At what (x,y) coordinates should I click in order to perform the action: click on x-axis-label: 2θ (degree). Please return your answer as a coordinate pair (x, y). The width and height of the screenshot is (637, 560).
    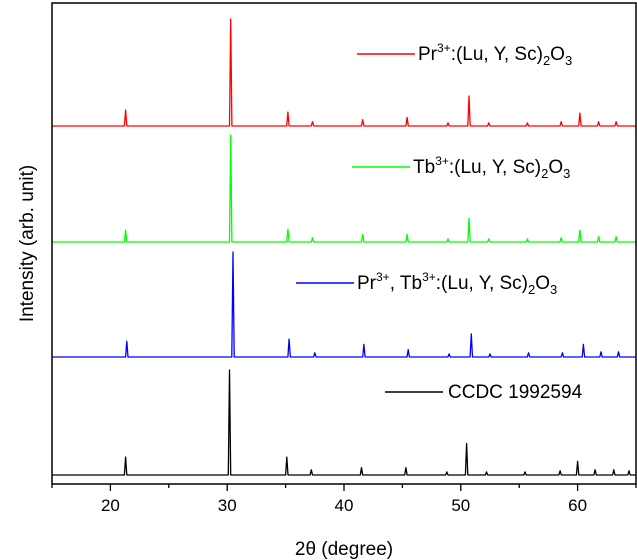
    Looking at the image, I should click on (344, 549).